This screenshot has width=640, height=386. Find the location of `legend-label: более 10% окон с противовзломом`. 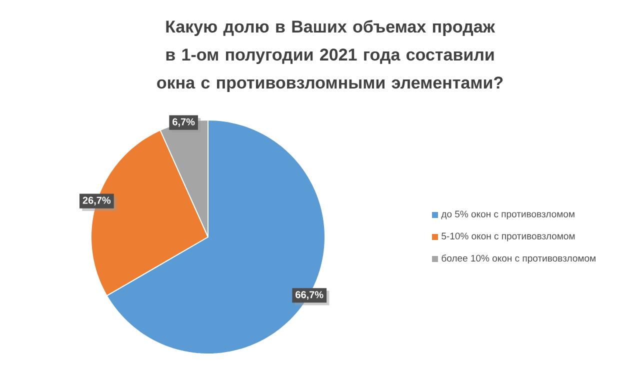

legend-label: более 10% окон с противовзломом is located at coordinates (519, 259).